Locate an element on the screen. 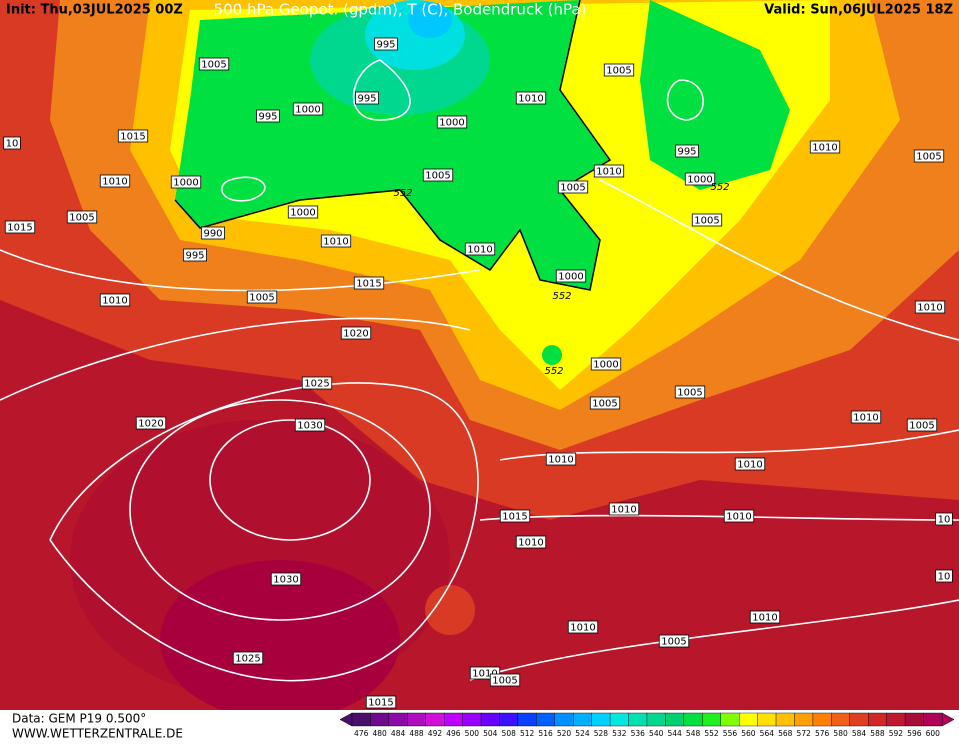  colorbar-label: 488 is located at coordinates (416, 733).